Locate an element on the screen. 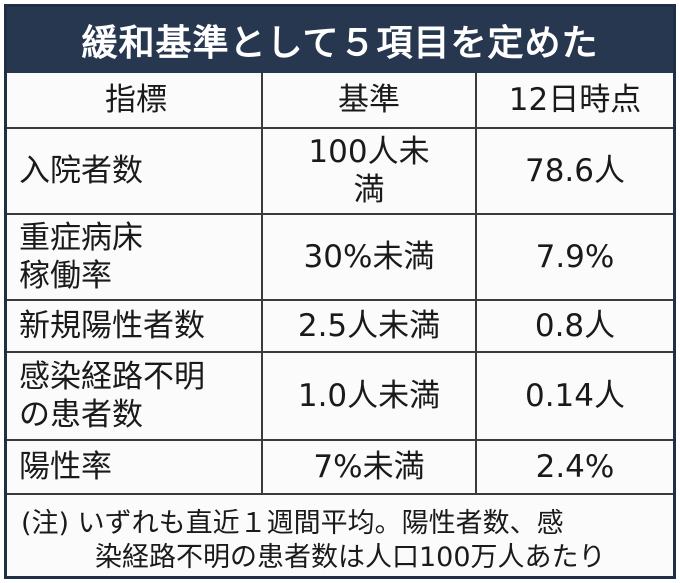 This screenshot has width=680, height=583. indicator-cell: 新規陽性者数 is located at coordinates (135, 326).